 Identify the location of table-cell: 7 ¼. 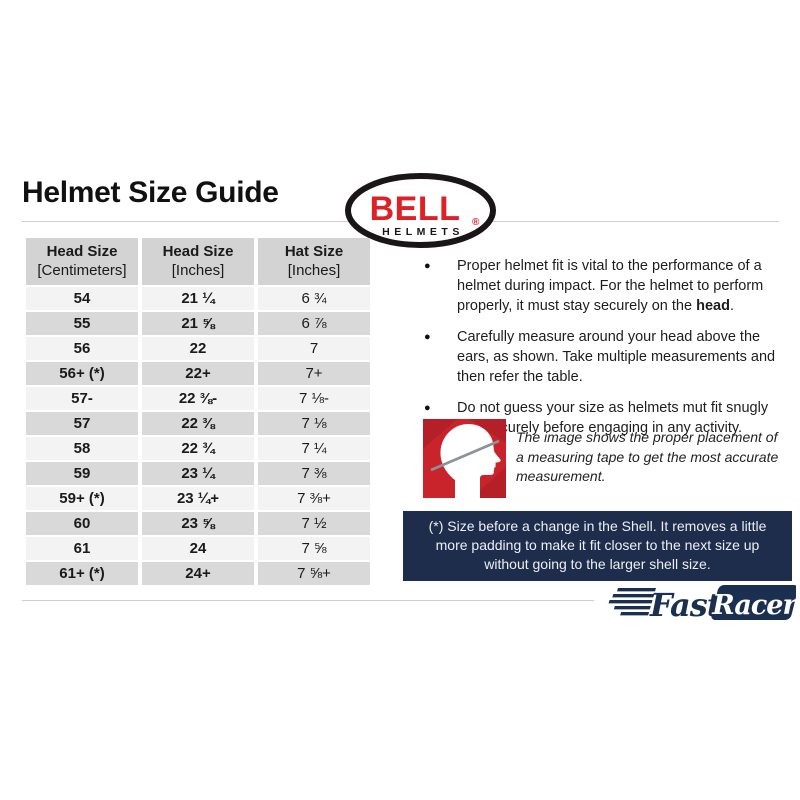
(314, 448).